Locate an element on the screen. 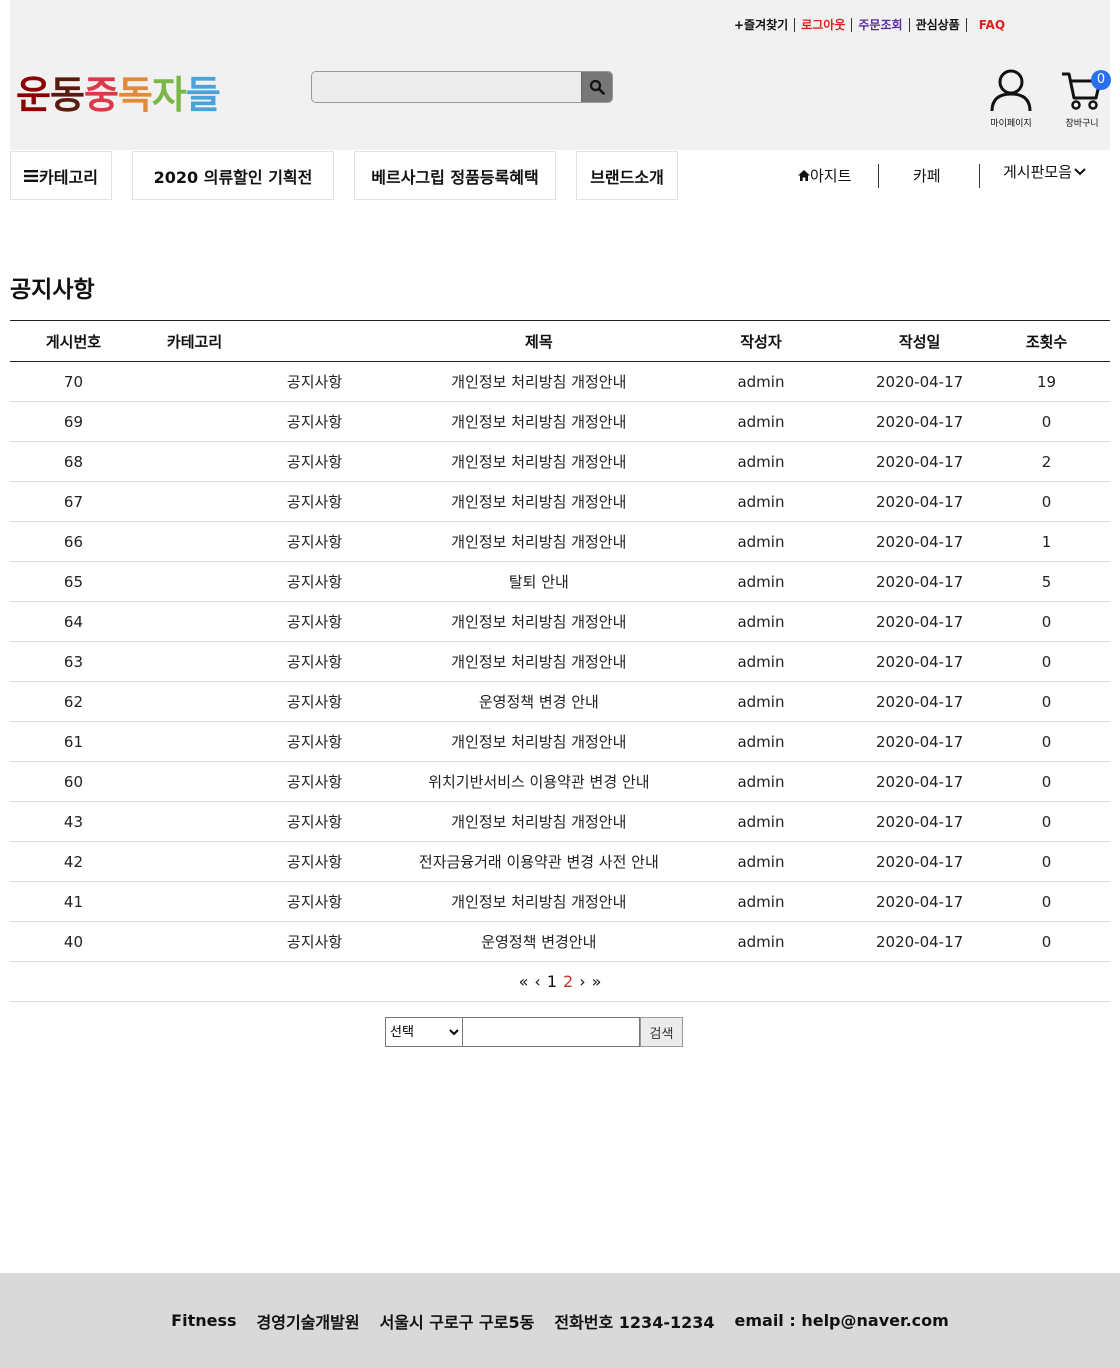  table-row: 62 공지사항 운영정책 변경 안내 admin 2020-04-17 0 is located at coordinates (560, 701).